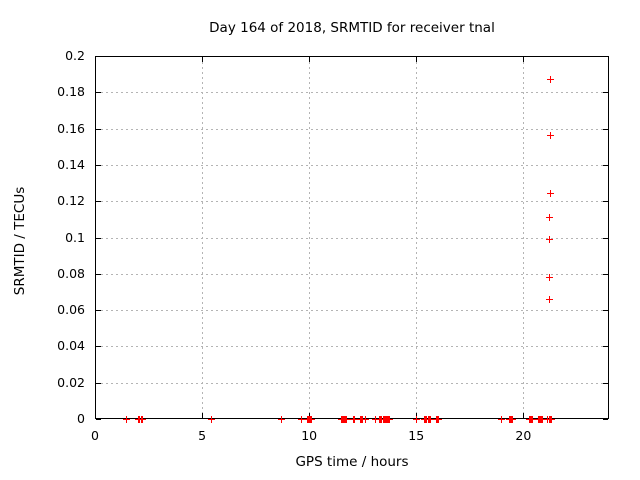 This screenshot has width=640, height=480. Describe the element at coordinates (352, 462) in the screenshot. I see `x-axis-label: GPS time / hours` at that location.